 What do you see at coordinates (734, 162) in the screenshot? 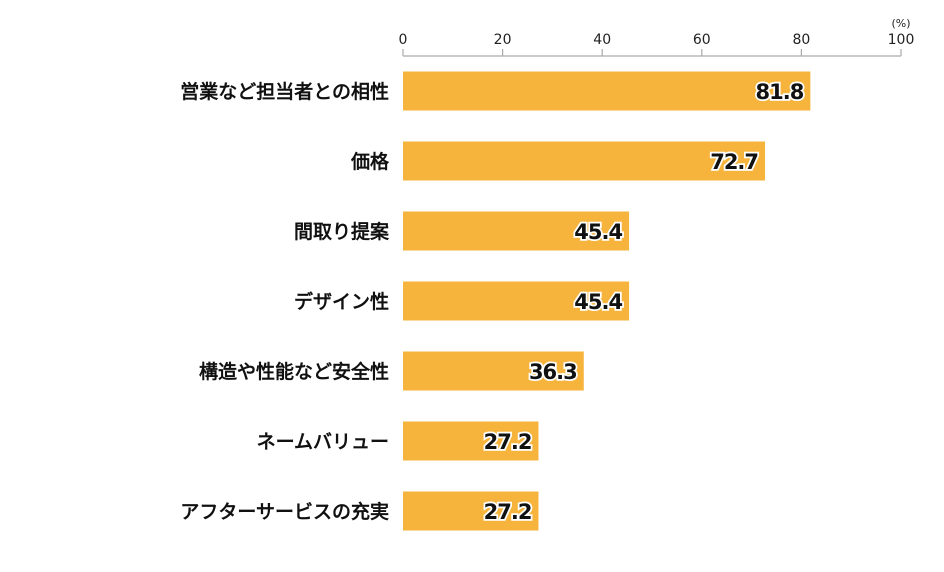
I see `value-label: 72.7` at bounding box center [734, 162].